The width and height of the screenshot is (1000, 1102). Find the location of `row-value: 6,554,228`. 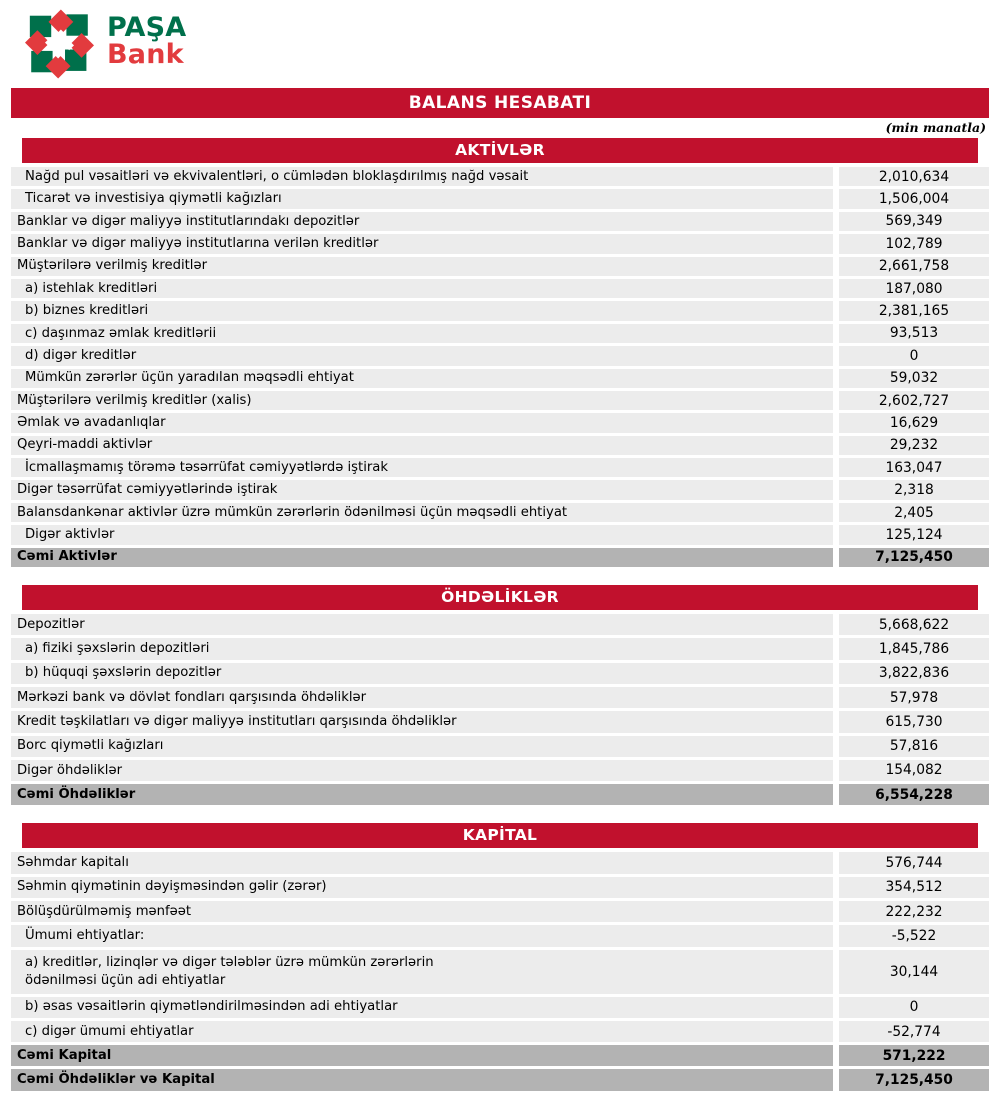

row-value: 6,554,228 is located at coordinates (914, 795).